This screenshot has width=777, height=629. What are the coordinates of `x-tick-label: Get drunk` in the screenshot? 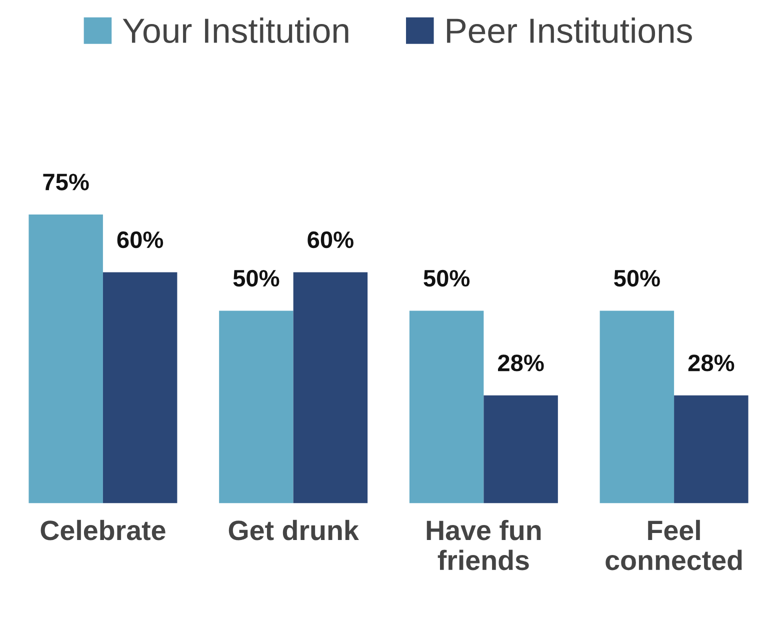 It's located at (293, 530).